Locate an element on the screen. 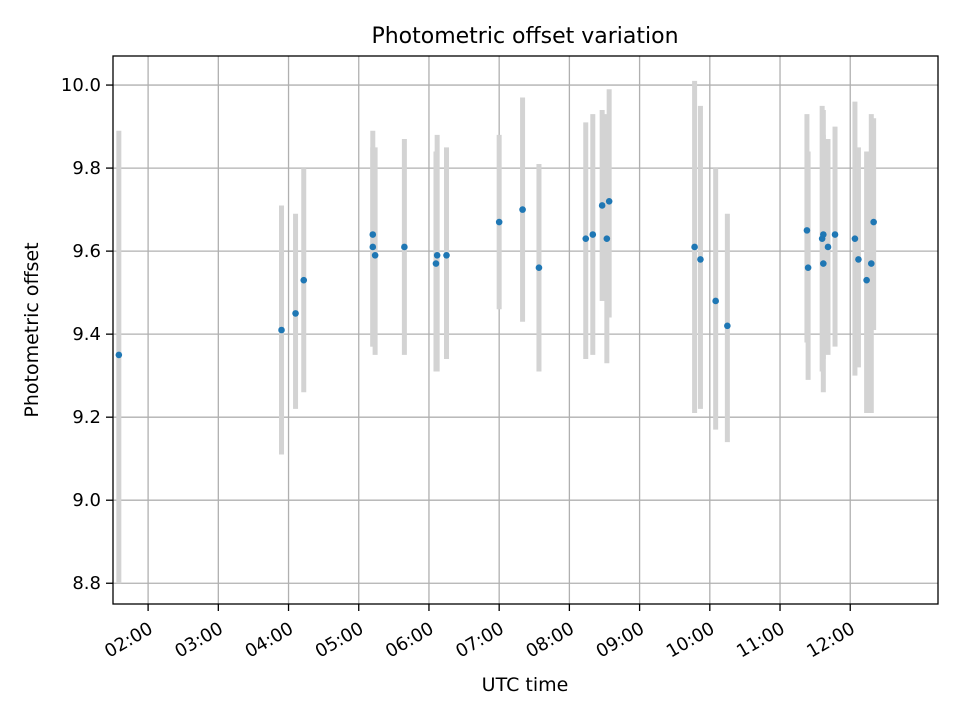 The width and height of the screenshot is (960, 720). x-tick-label: 11:00 is located at coordinates (760, 640).